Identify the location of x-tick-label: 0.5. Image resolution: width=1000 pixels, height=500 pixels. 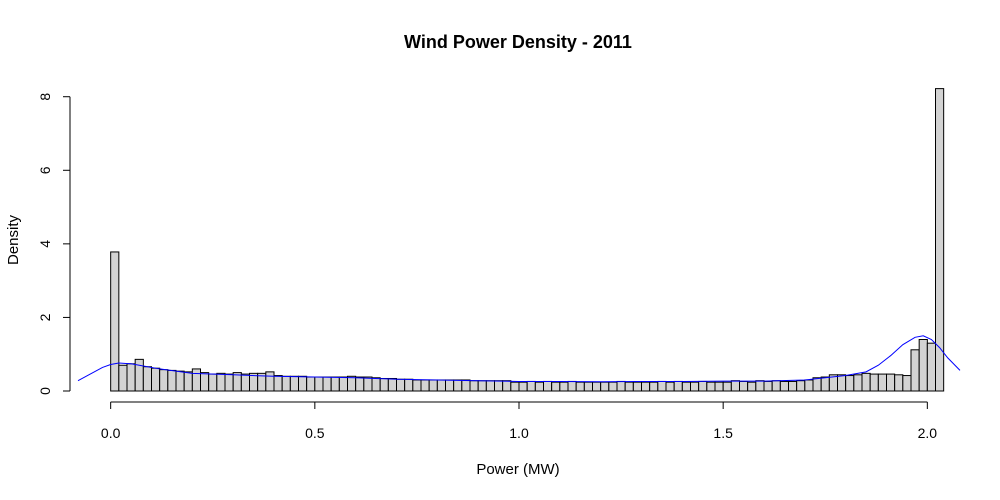
(315, 433).